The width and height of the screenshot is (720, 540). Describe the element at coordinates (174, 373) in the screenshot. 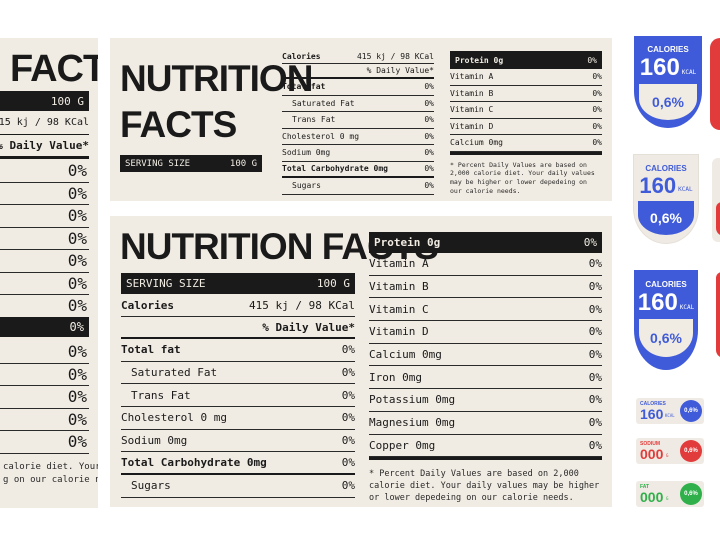

I see `nutrient-row-label: Saturated Fat` at that location.